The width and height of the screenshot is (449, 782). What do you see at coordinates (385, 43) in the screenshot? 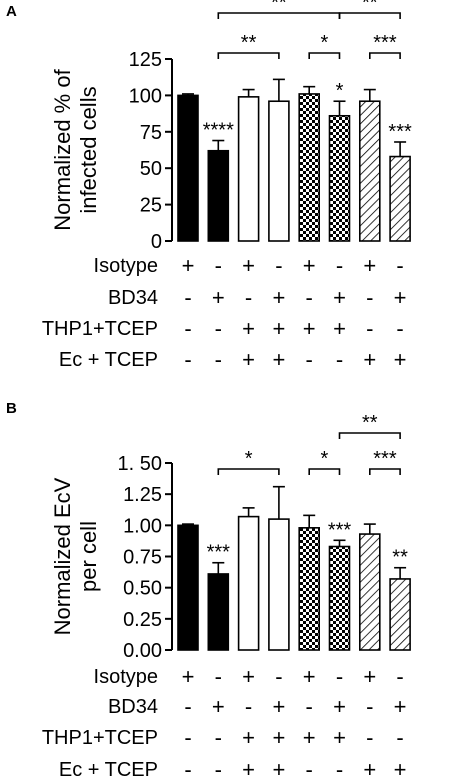
I see `panel-a-bracket-significance: ***` at bounding box center [385, 43].